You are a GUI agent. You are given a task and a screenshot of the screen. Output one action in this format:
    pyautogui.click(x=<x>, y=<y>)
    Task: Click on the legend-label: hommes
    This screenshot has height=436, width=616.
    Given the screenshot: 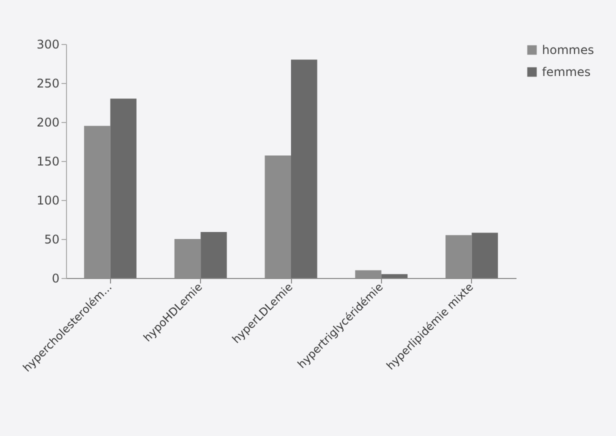 What is the action you would take?
    pyautogui.click(x=568, y=50)
    